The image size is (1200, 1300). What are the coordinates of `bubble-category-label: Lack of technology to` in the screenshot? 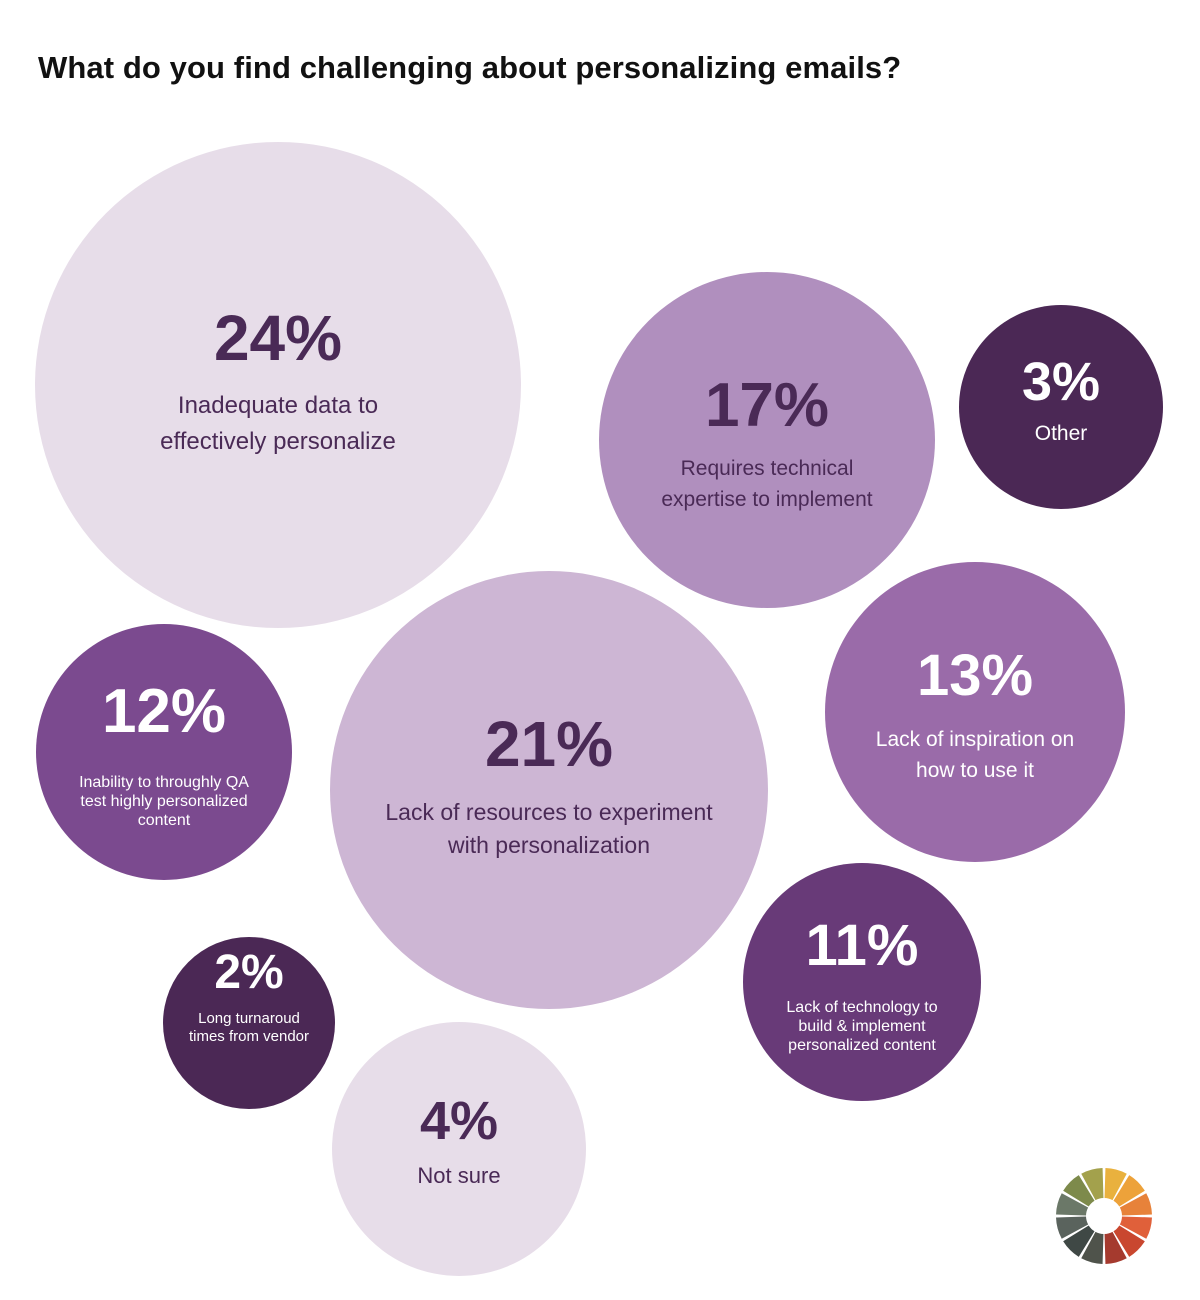 It's located at (861, 1007).